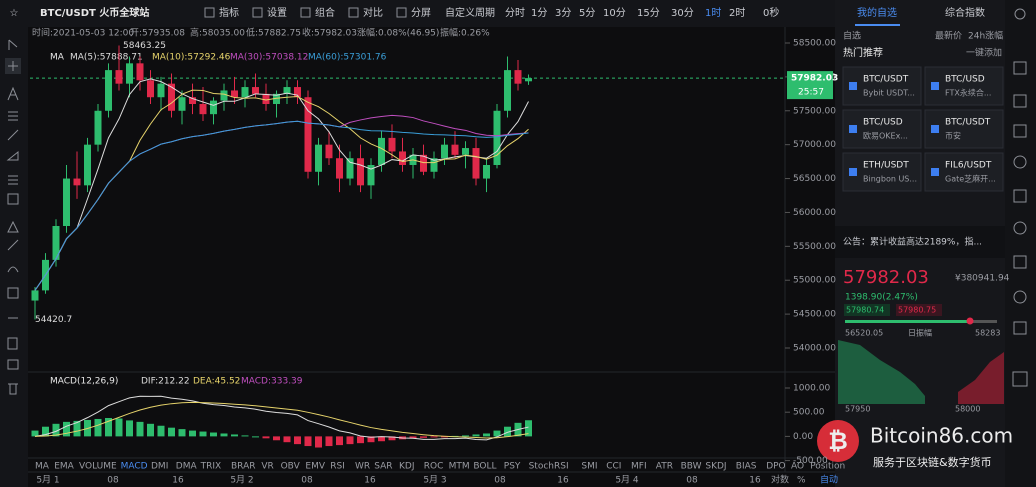 Image resolution: width=1036 pixels, height=487 pixels. What do you see at coordinates (664, 467) in the screenshot?
I see `indicator-tab: ATR` at bounding box center [664, 467].